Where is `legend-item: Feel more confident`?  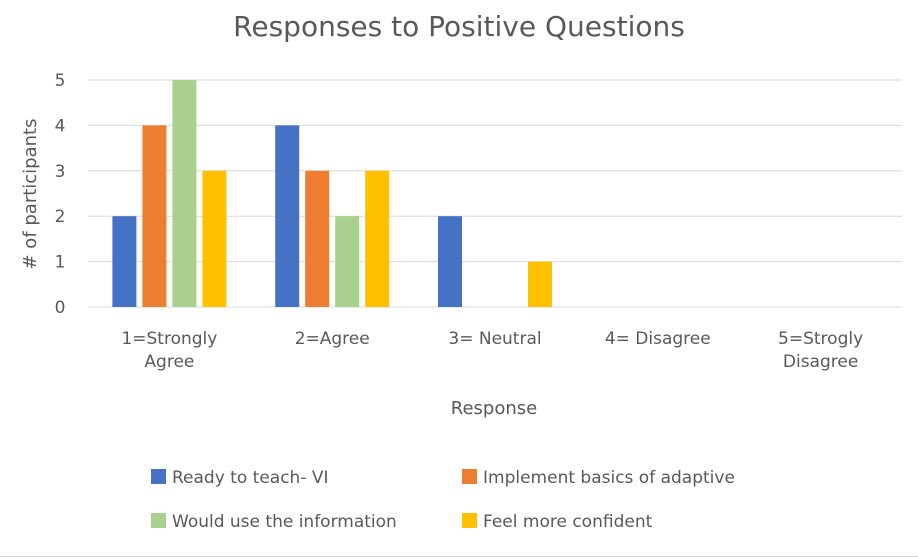
legend-item: Feel more confident is located at coordinates (557, 522).